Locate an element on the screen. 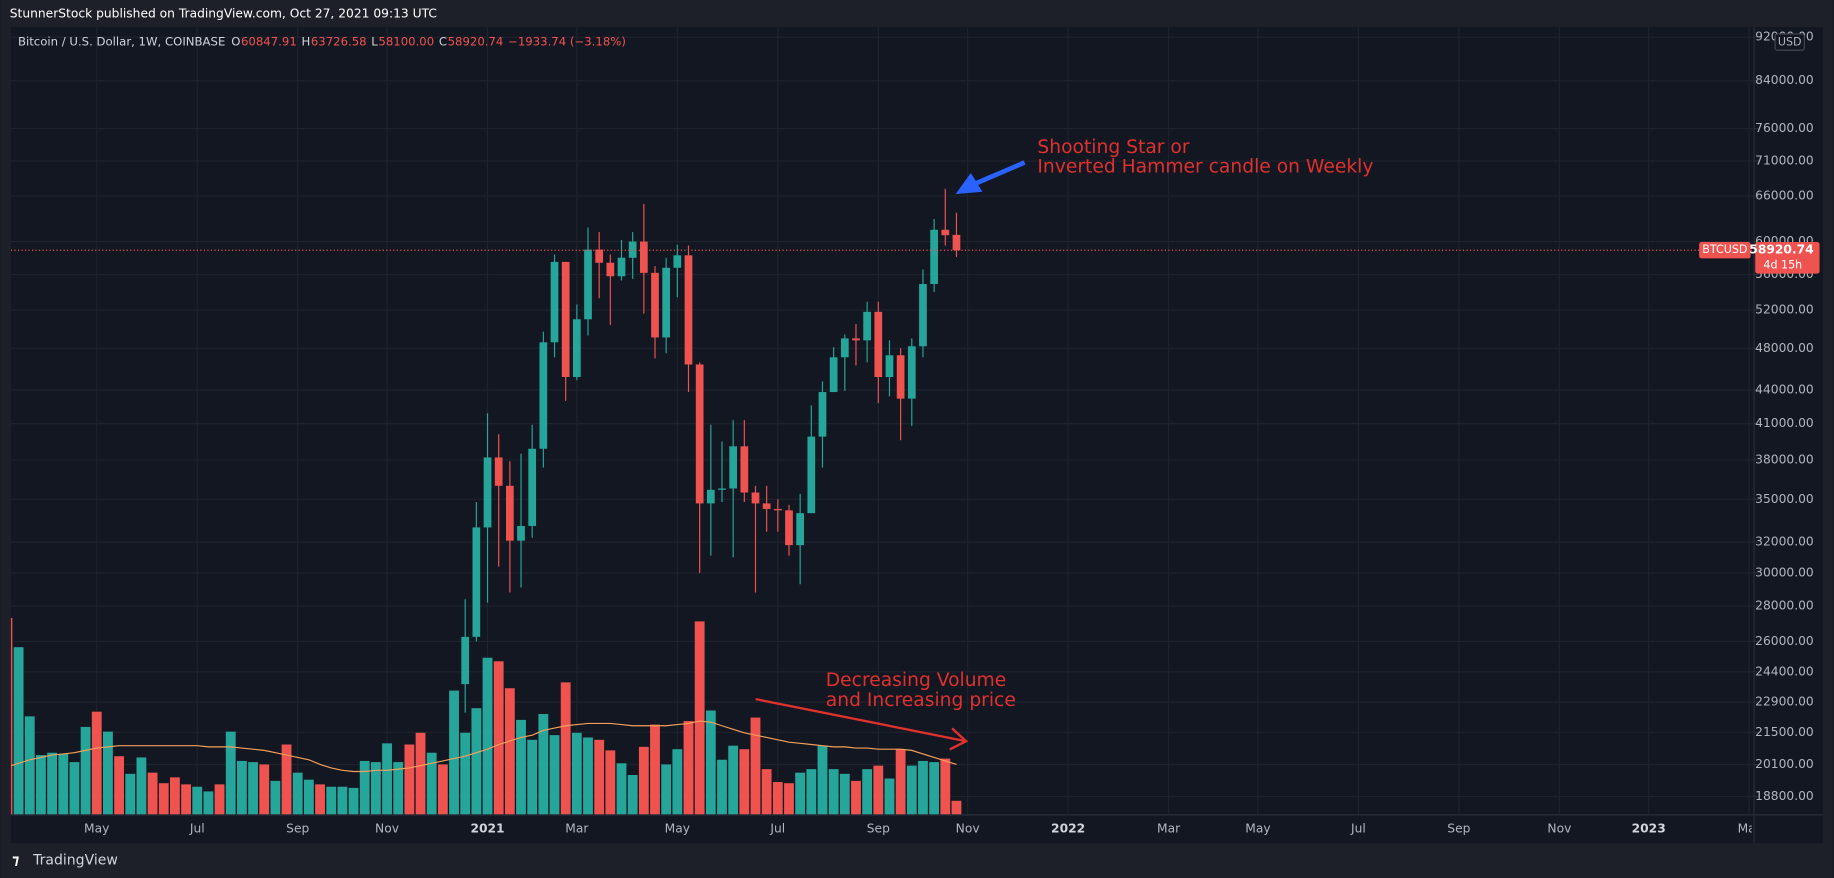  open-letter: O is located at coordinates (235, 42).